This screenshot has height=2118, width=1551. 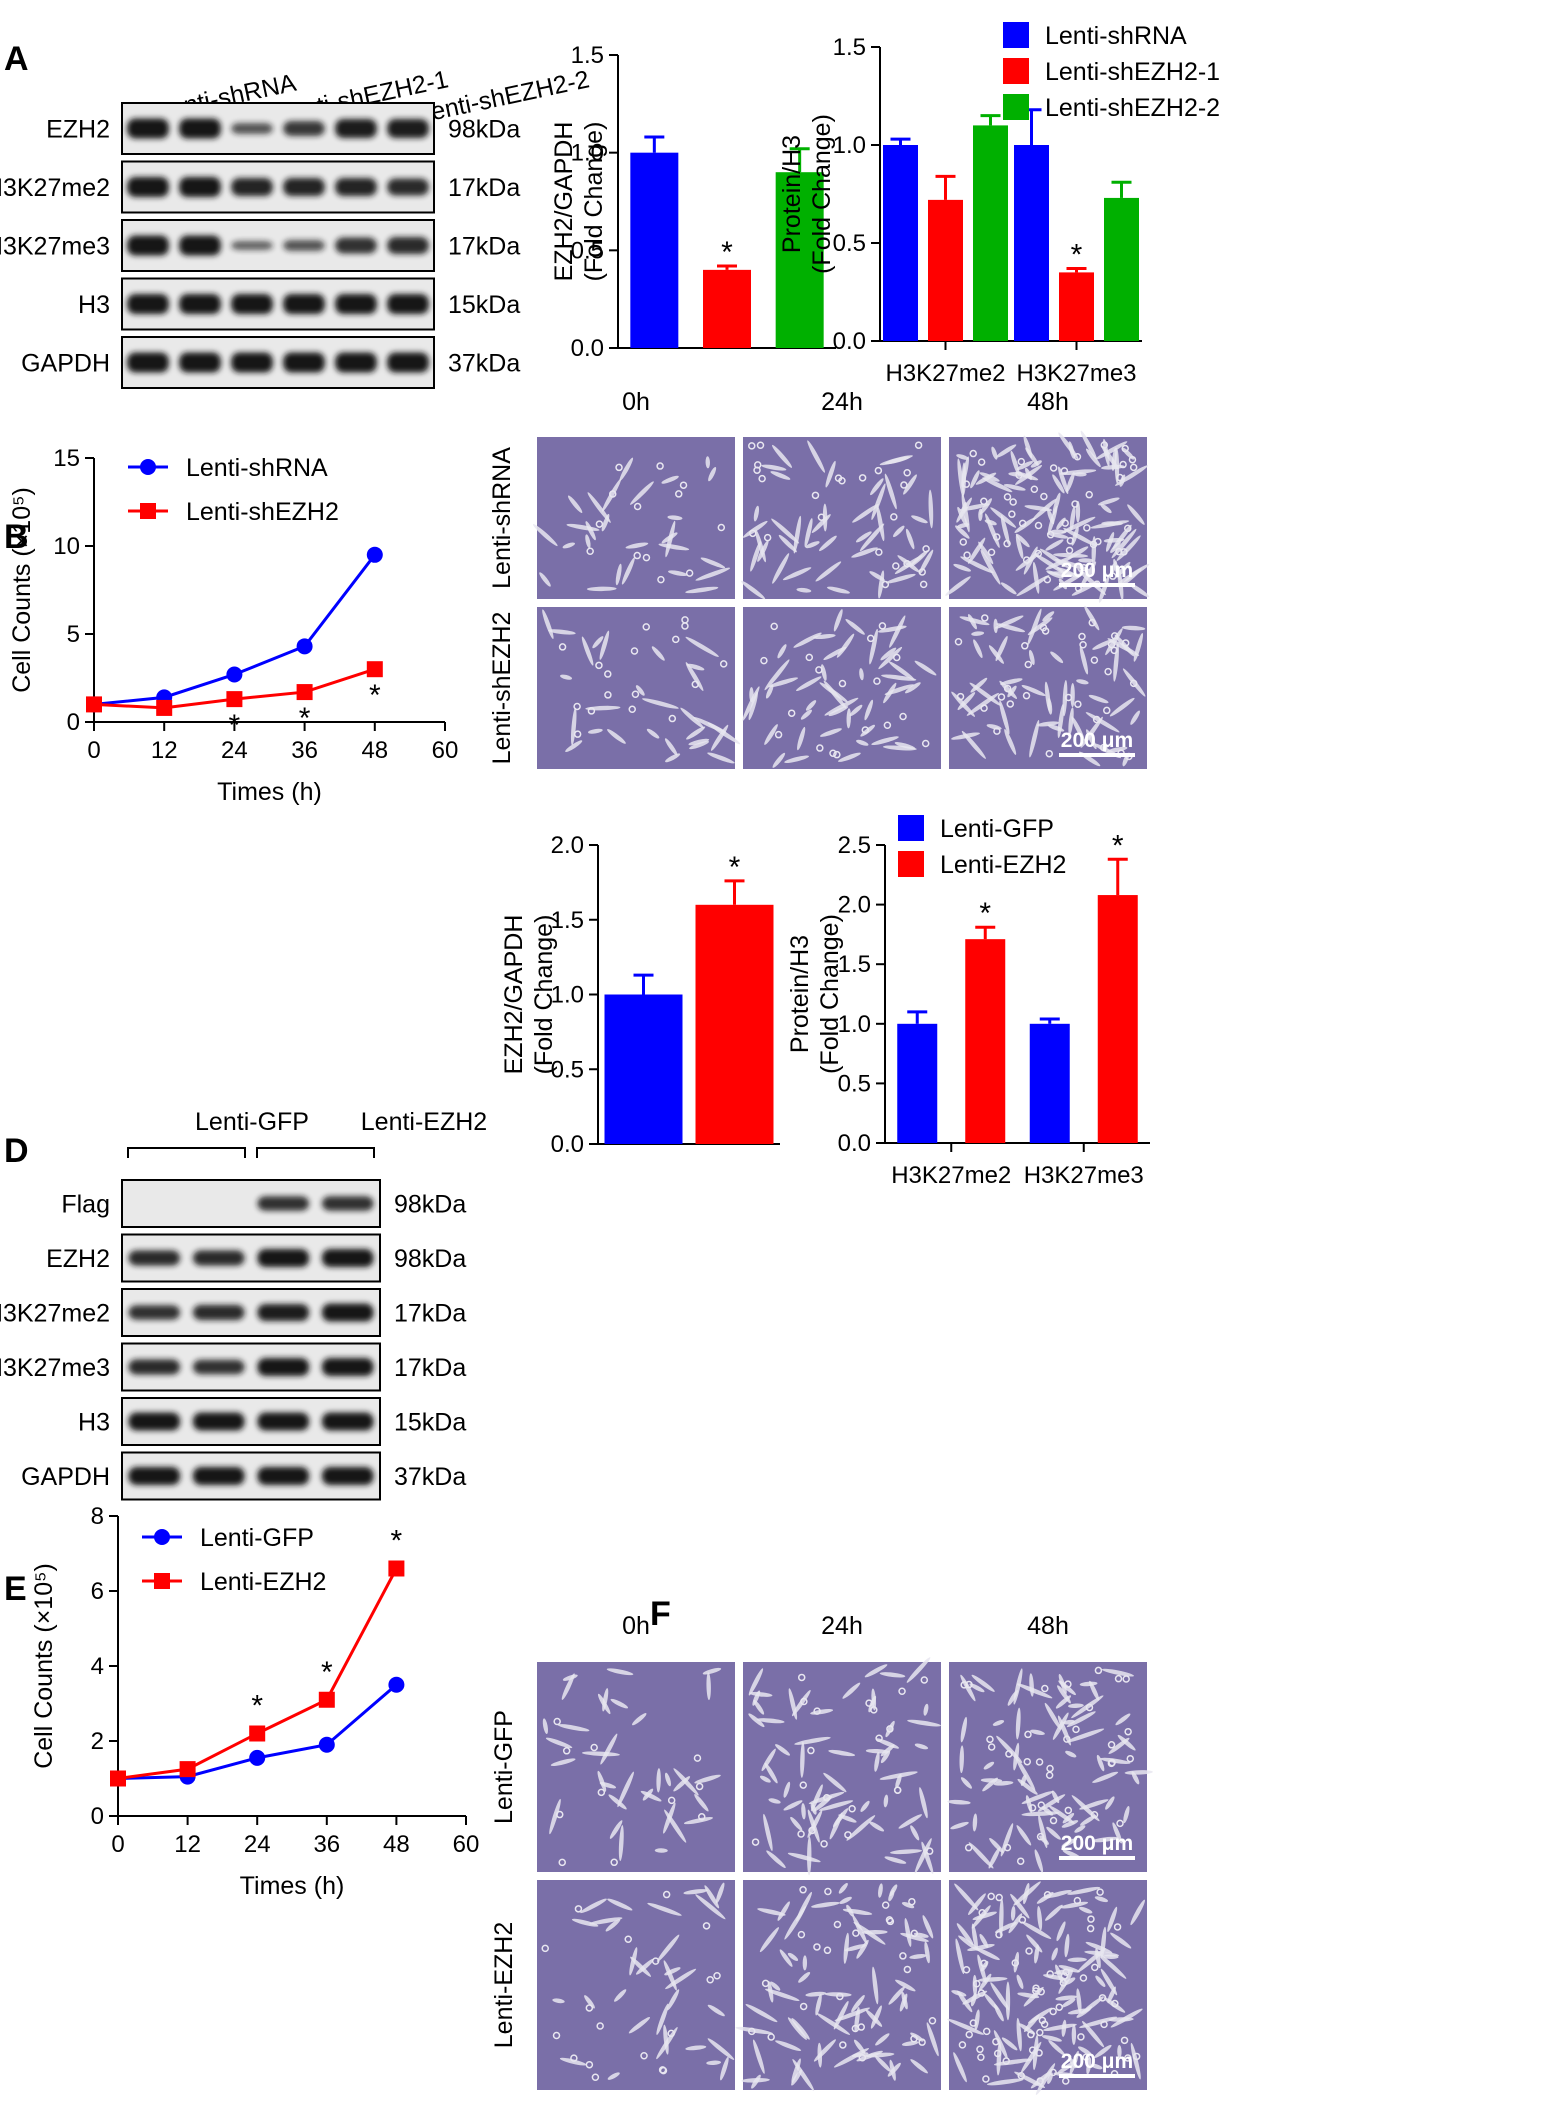 I want to click on D-protein-ytick-label: 0.5, so click(x=854, y=1083).